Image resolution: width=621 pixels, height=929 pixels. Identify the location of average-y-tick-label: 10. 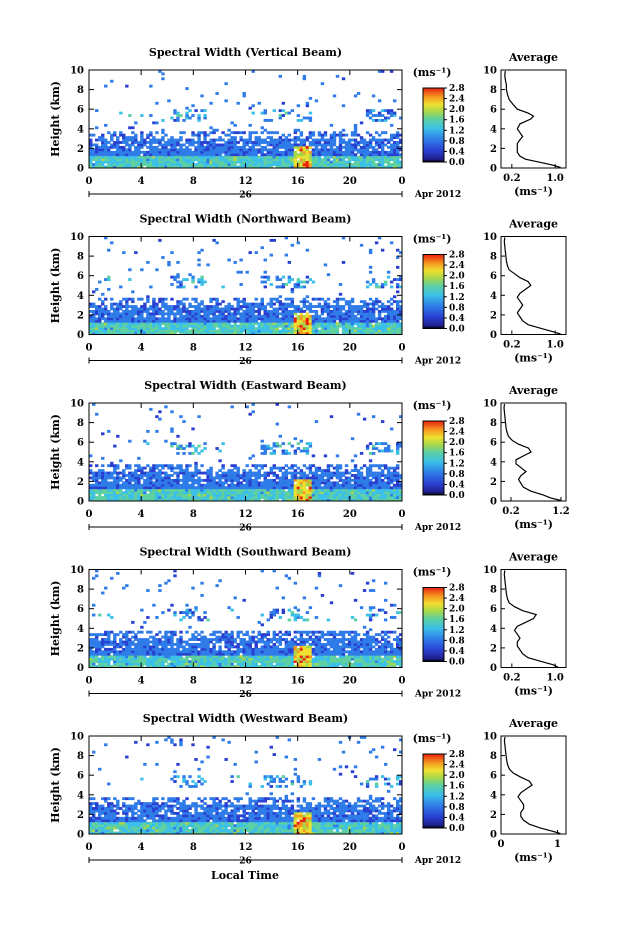
(490, 71).